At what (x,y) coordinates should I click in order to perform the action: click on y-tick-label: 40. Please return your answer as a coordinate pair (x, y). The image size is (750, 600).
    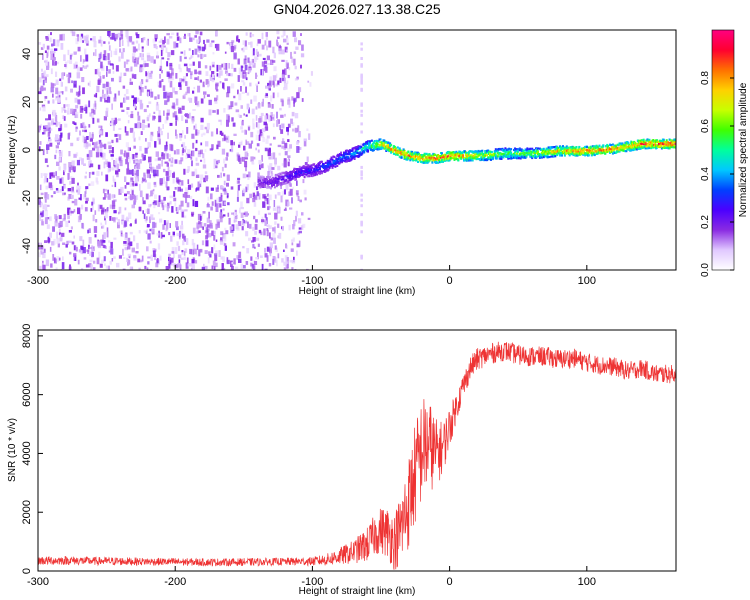
    Looking at the image, I should click on (27, 54).